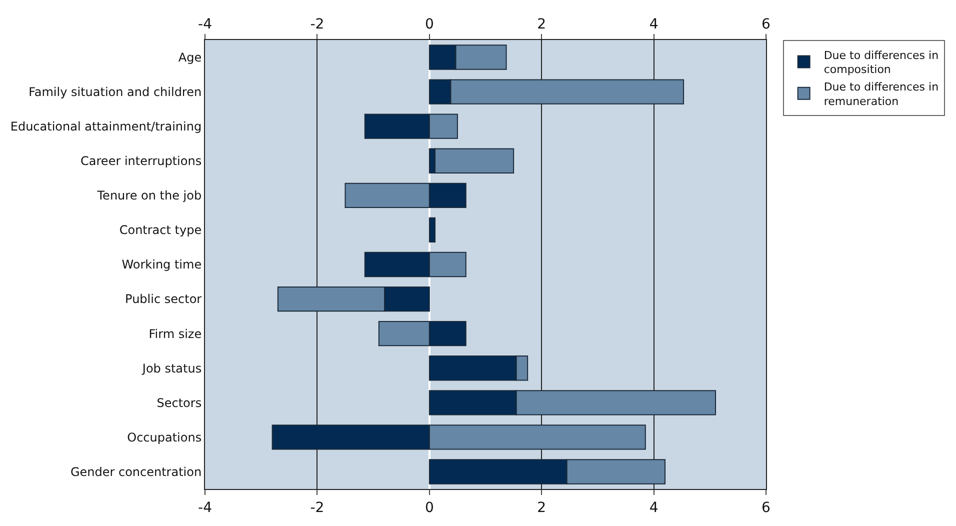  What do you see at coordinates (541, 24) in the screenshot?
I see `x-tick-label: 2` at bounding box center [541, 24].